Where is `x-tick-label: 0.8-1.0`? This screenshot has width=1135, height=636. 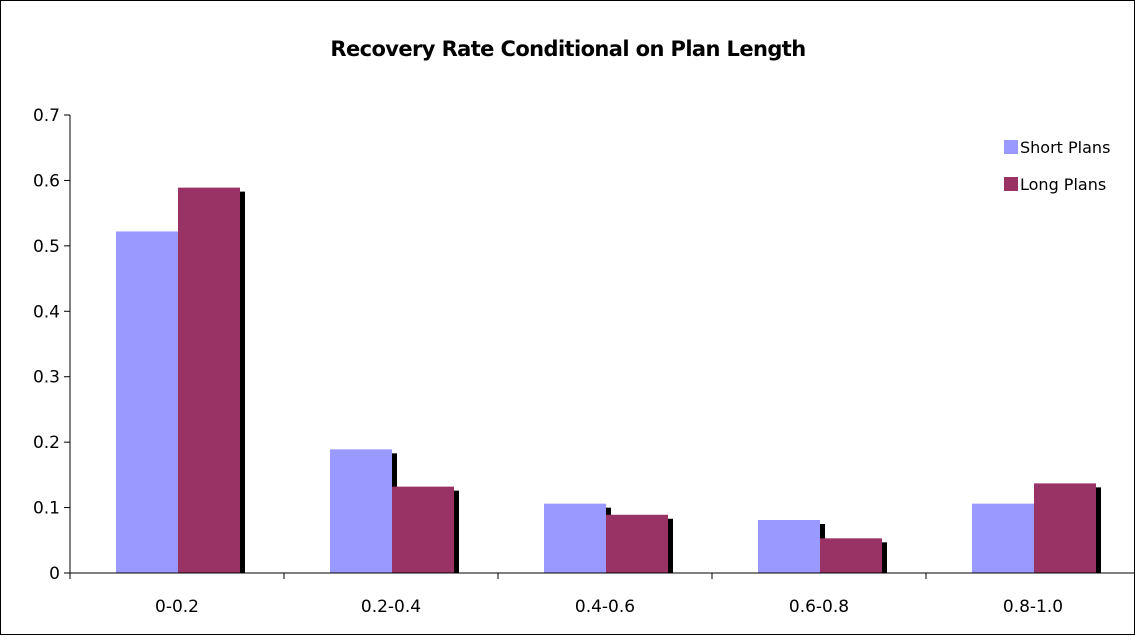 x-tick-label: 0.8-1.0 is located at coordinates (1033, 607).